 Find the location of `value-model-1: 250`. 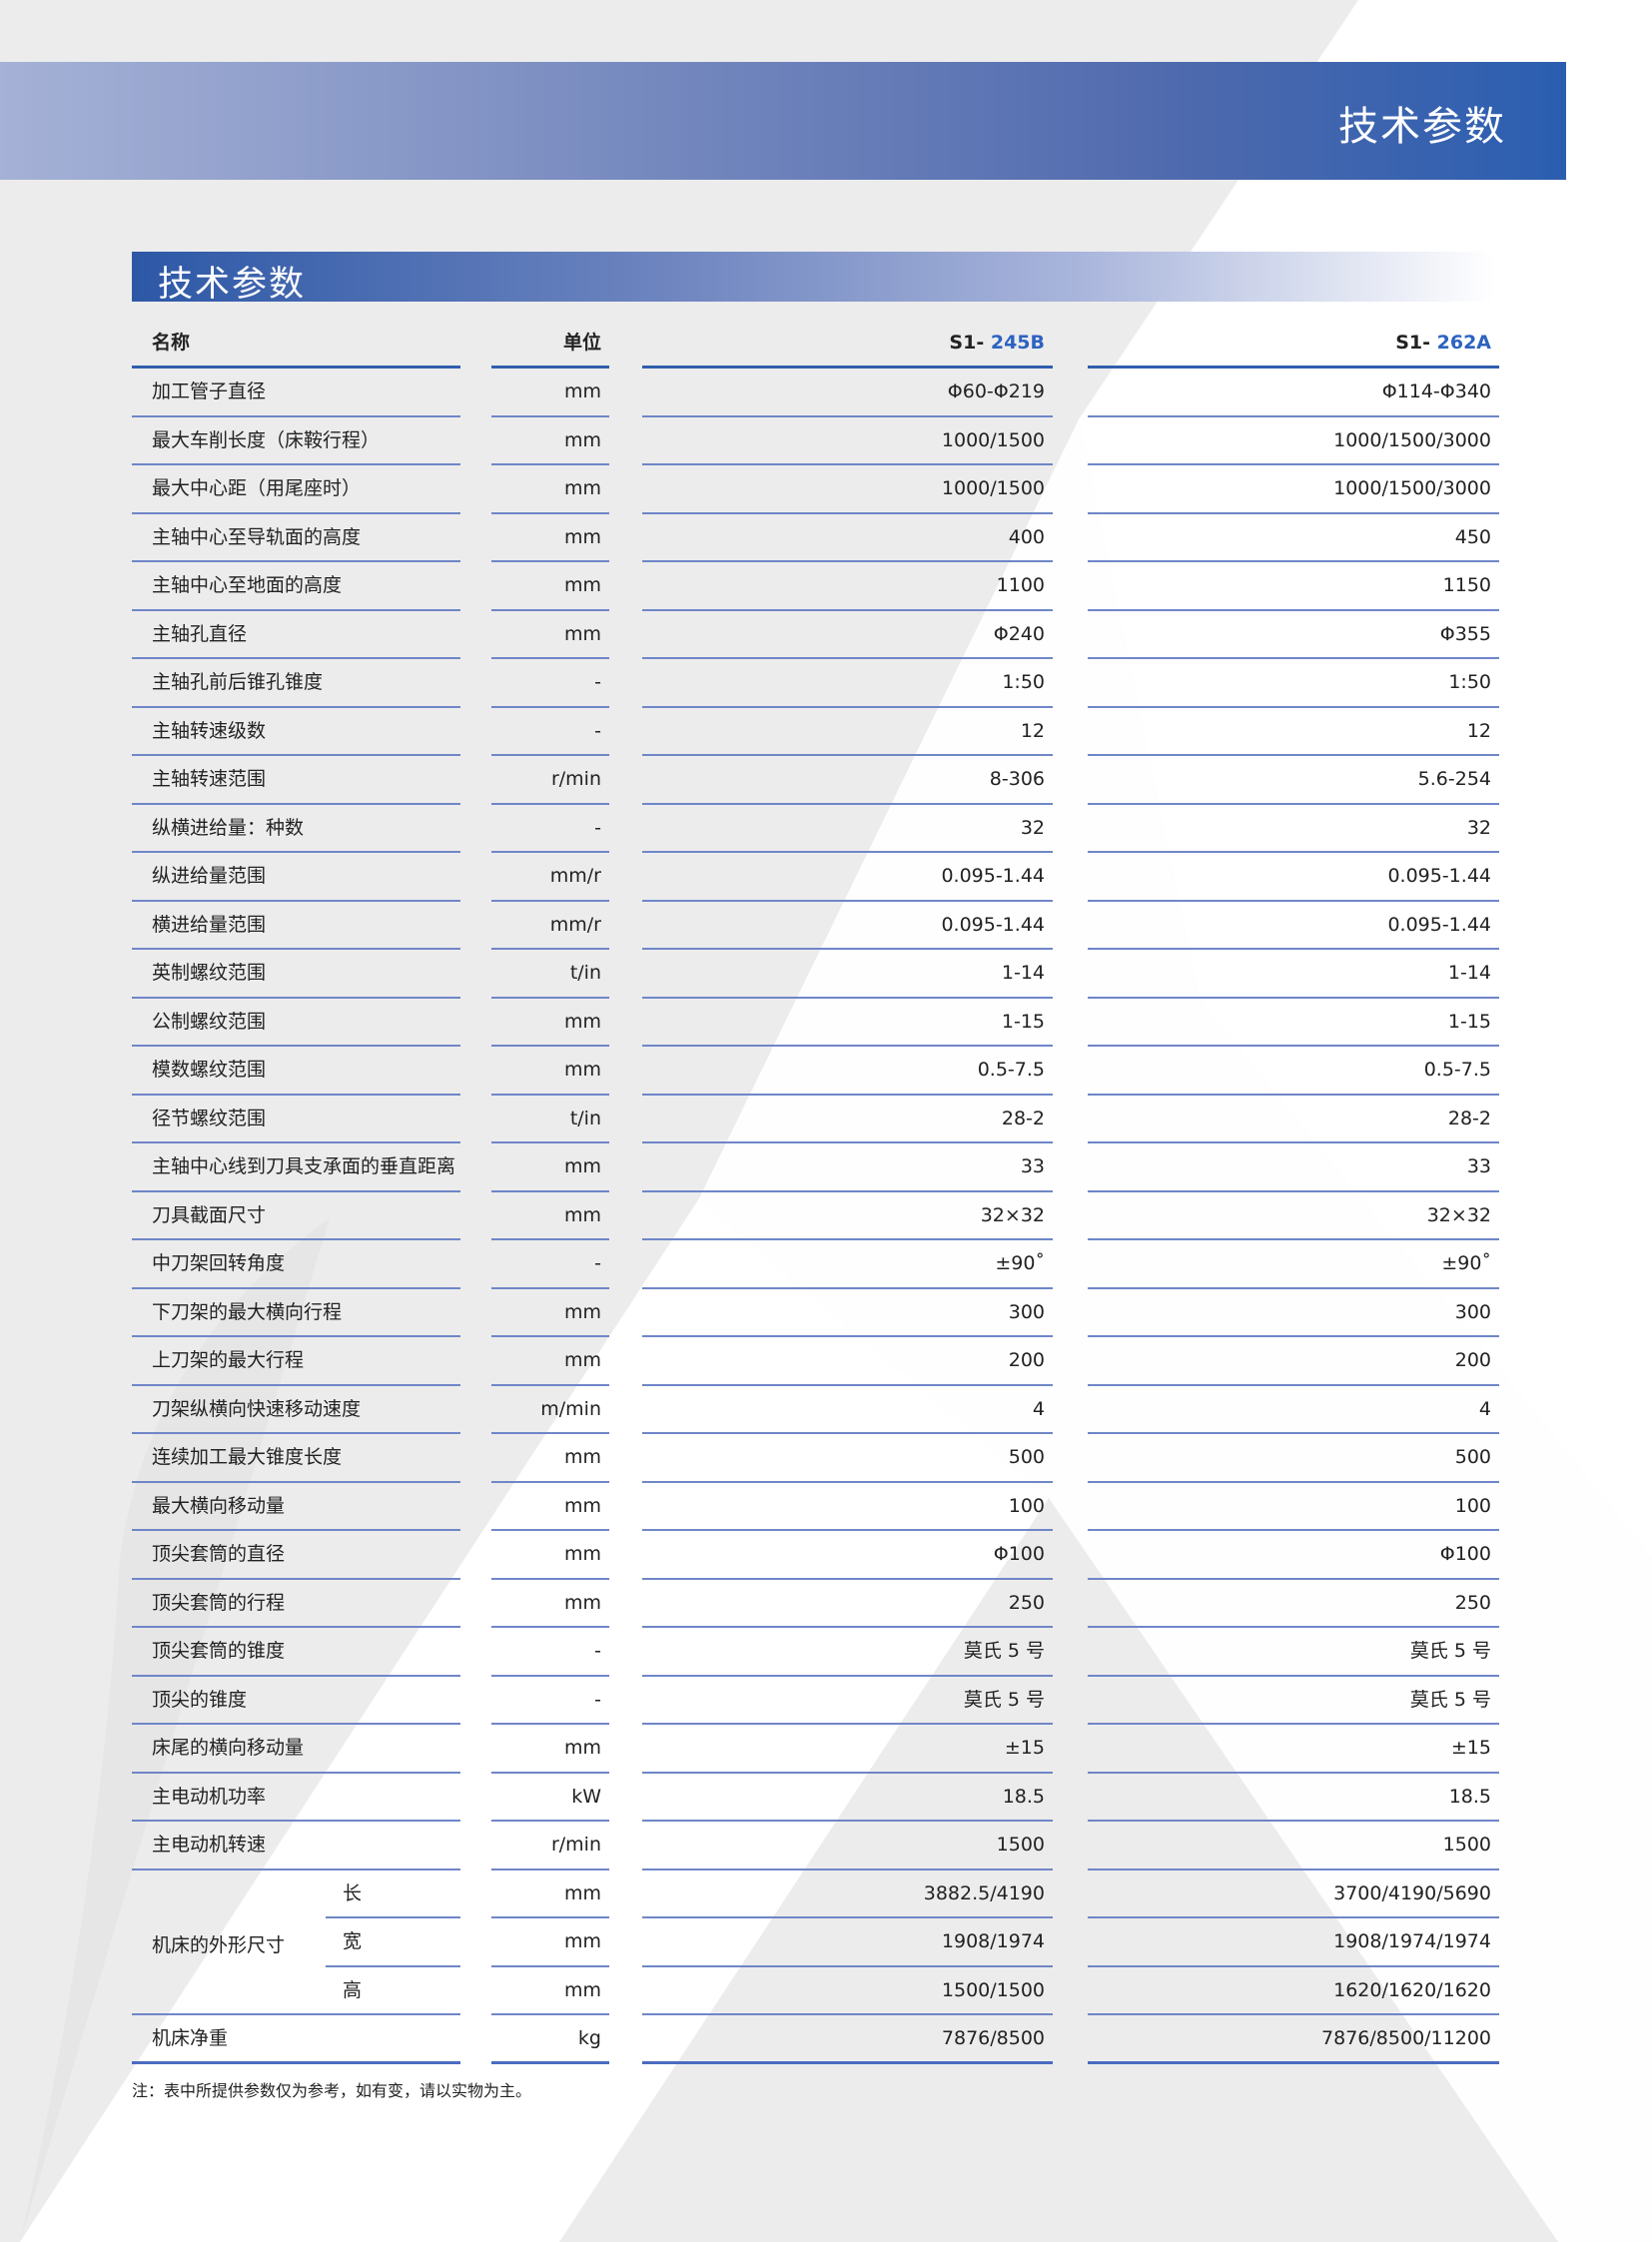

value-model-1: 250 is located at coordinates (847, 1604).